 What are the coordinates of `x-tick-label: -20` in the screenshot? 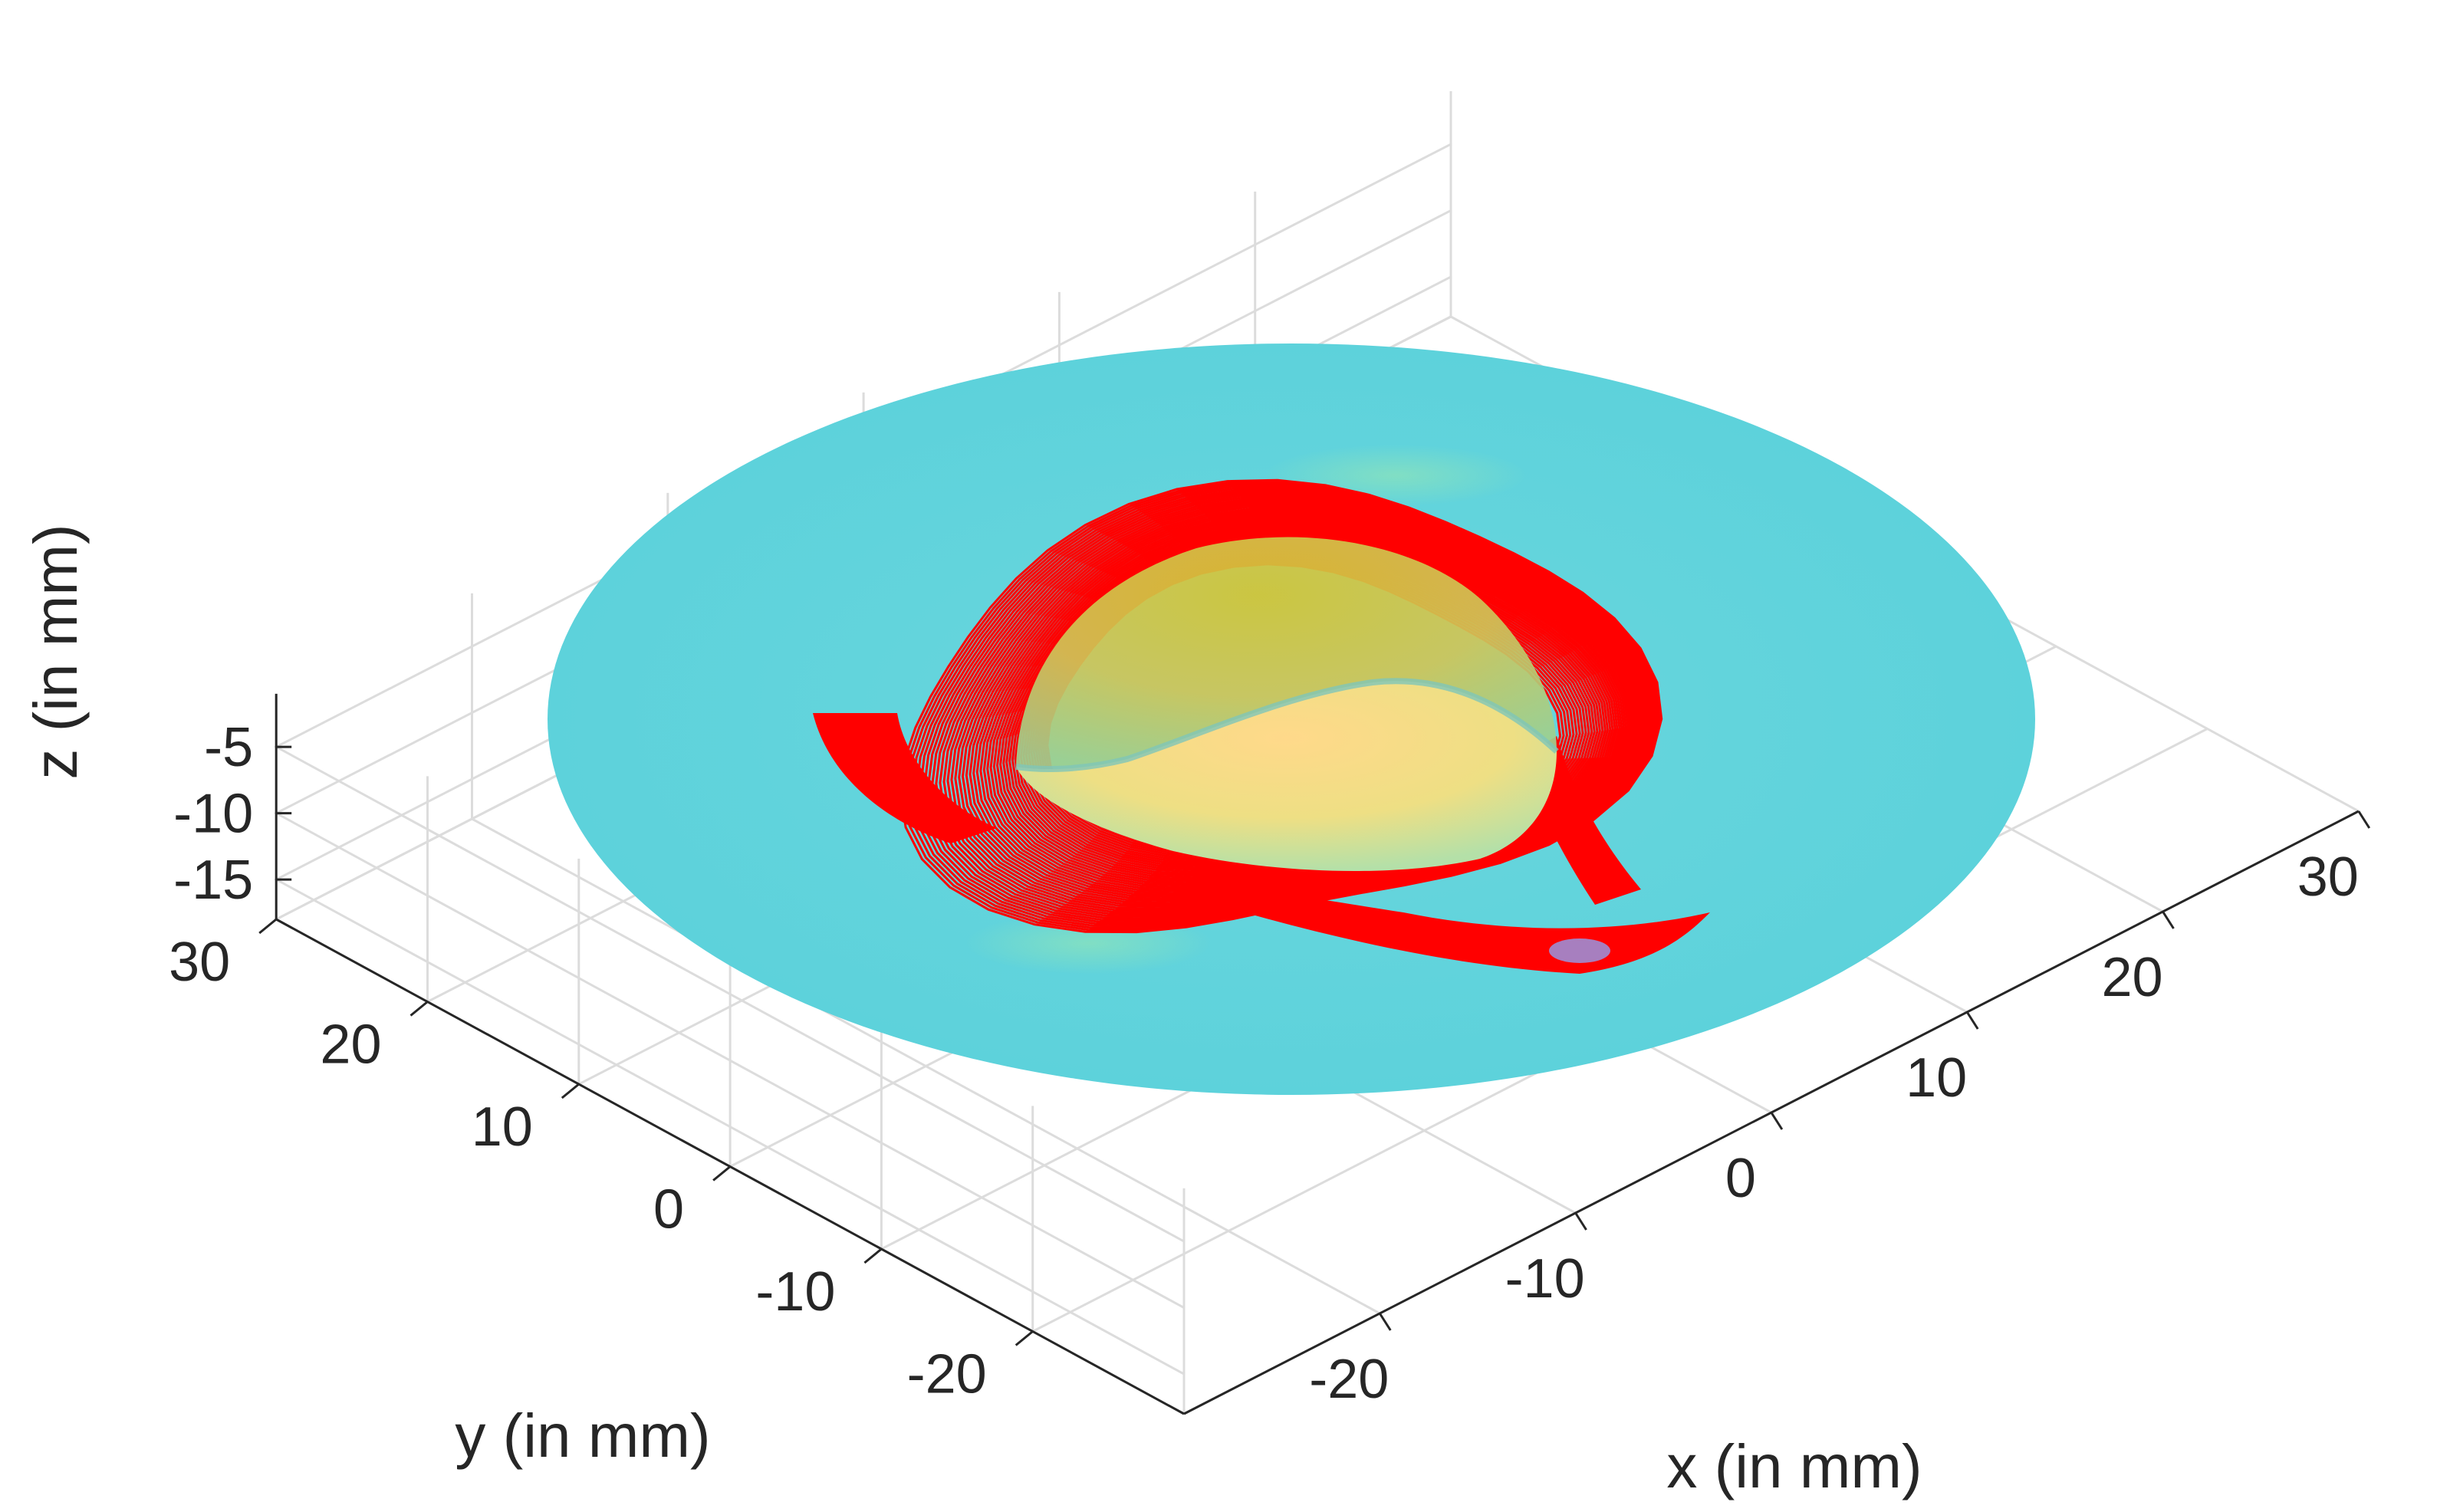 It's located at (1349, 1379).